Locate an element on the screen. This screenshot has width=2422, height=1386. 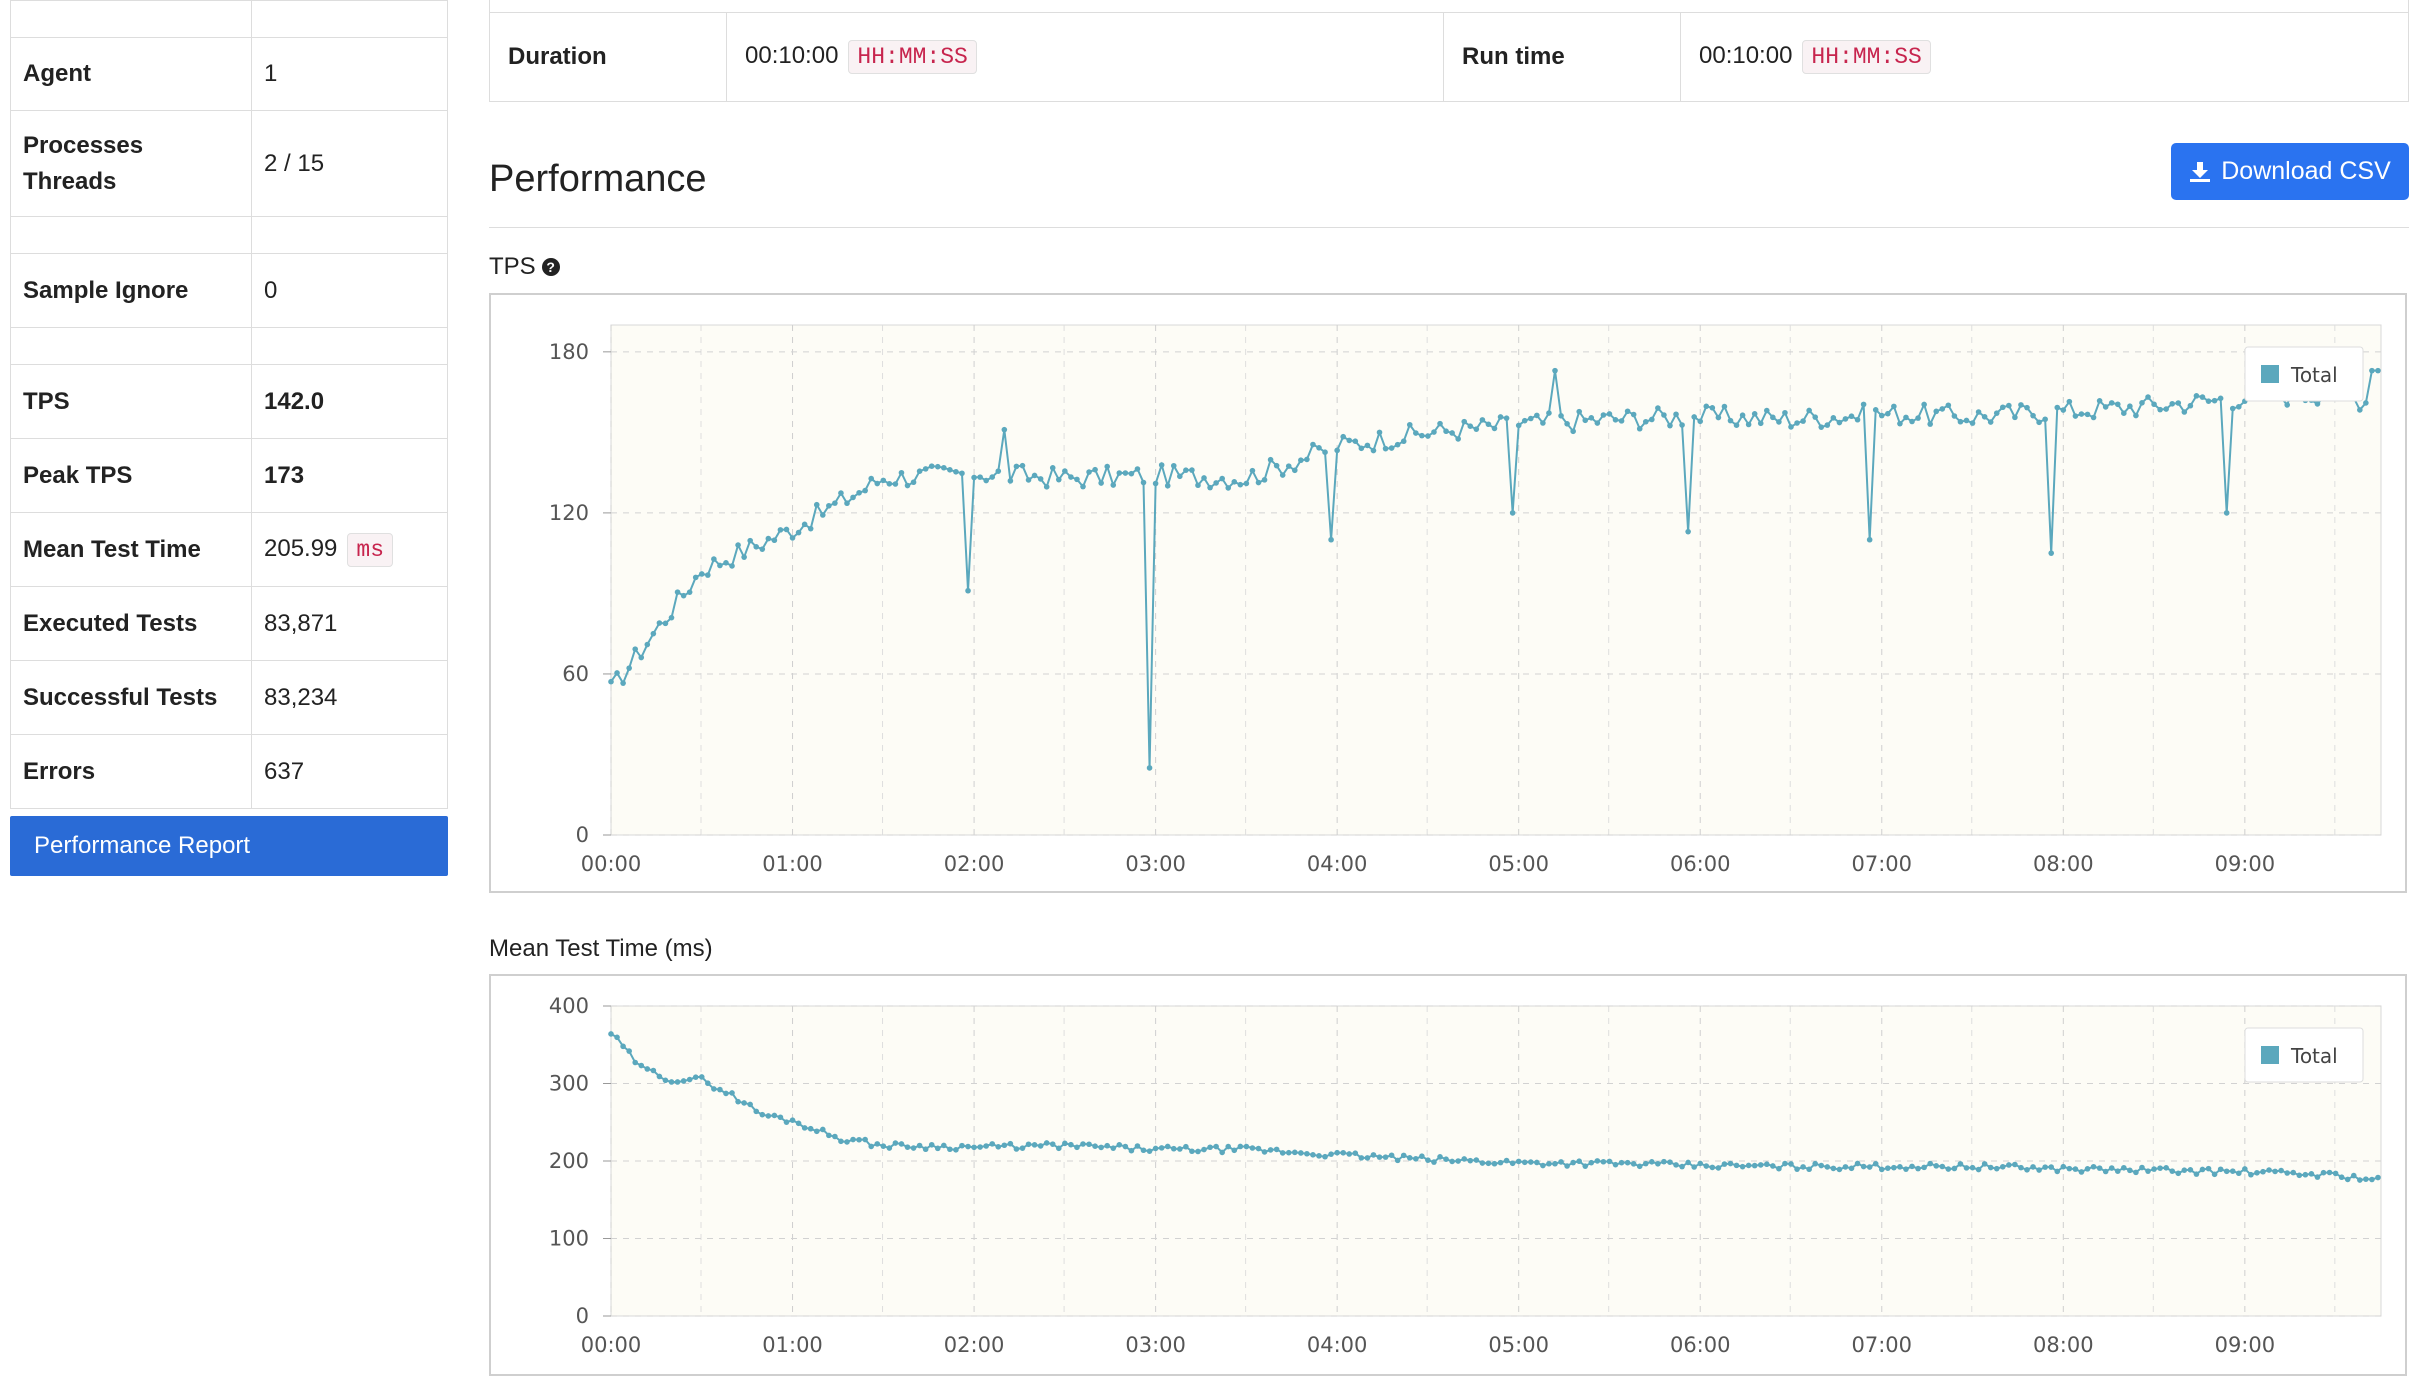
summary-label: TPS is located at coordinates (131, 401).